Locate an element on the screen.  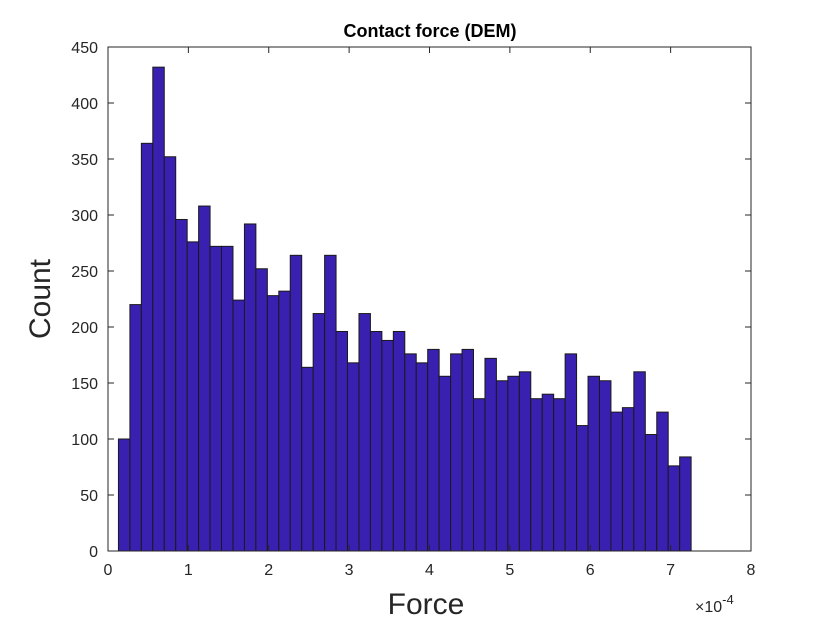
y-tick-label: 50 is located at coordinates (89, 496).